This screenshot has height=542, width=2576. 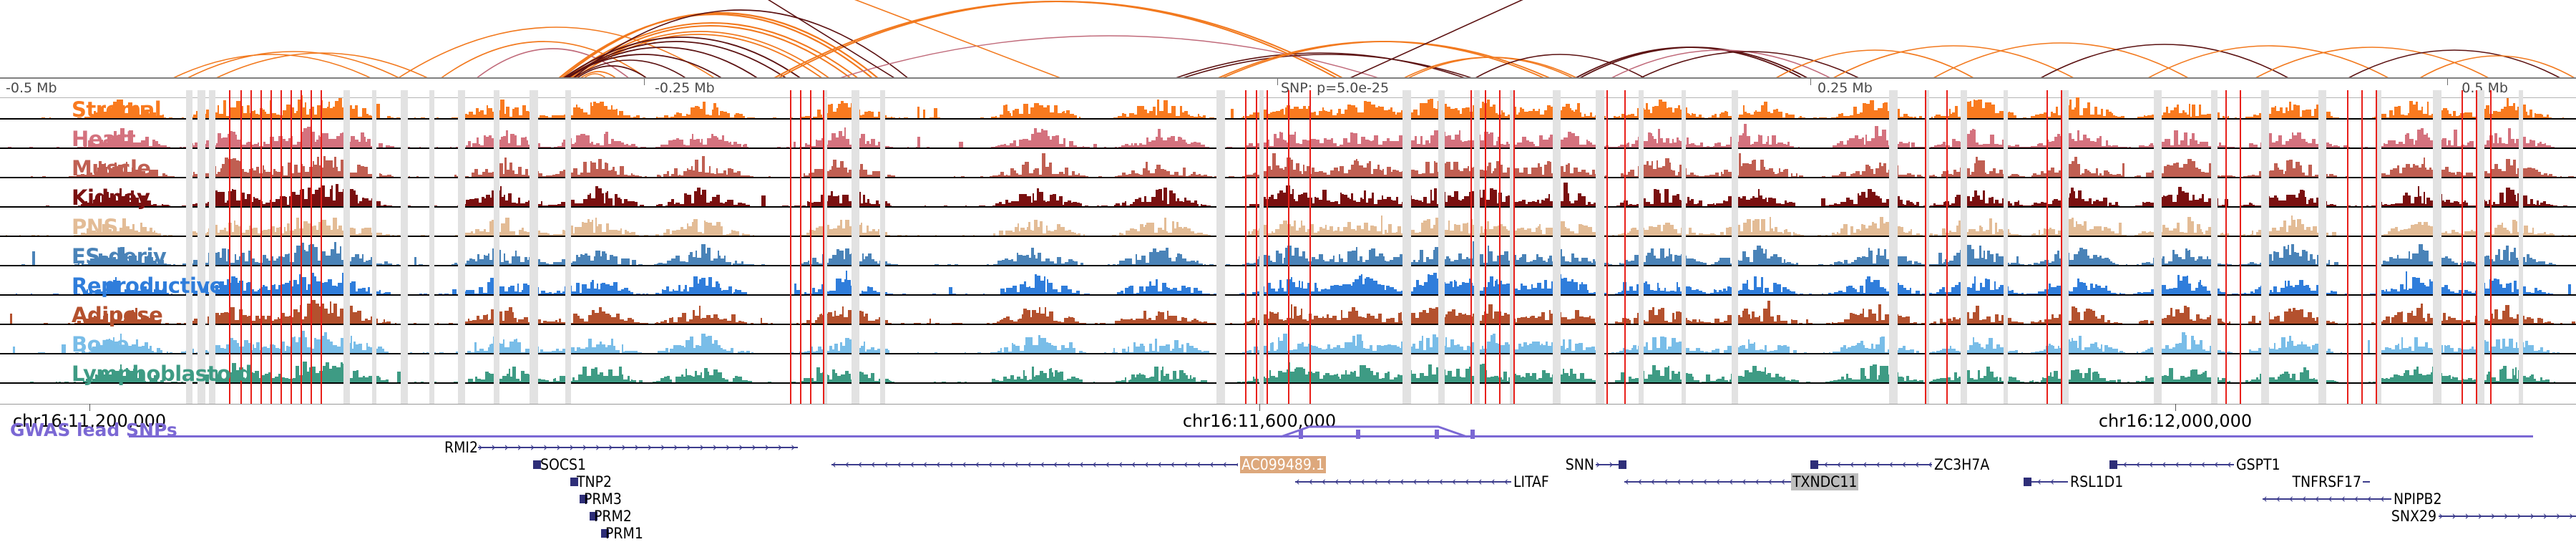 What do you see at coordinates (1335, 88) in the screenshot?
I see `snp-pvalue-label: SNP: p=5.0e-25` at bounding box center [1335, 88].